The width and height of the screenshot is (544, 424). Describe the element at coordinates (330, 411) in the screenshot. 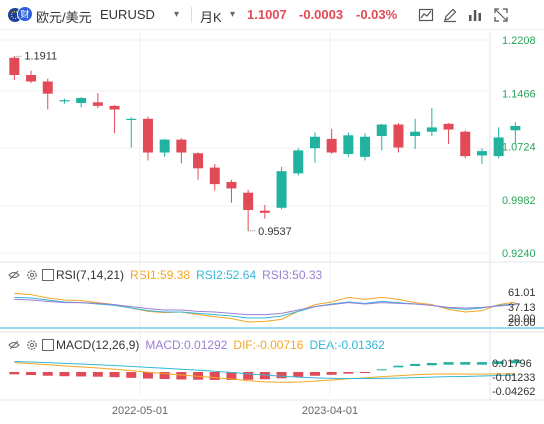

I see `x-axis-label: 2023-04-01` at that location.